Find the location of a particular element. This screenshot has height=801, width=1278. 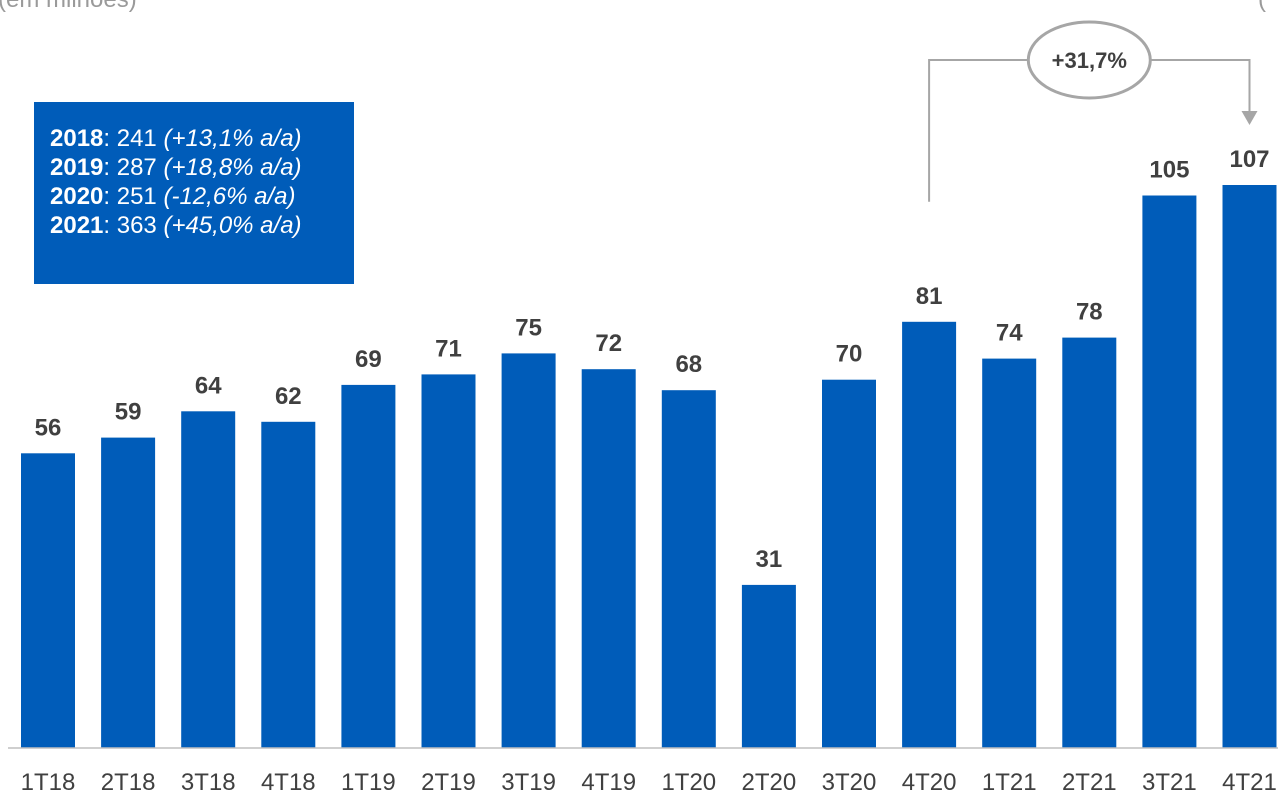

x-tick-label: 2T20 is located at coordinates (769, 782).